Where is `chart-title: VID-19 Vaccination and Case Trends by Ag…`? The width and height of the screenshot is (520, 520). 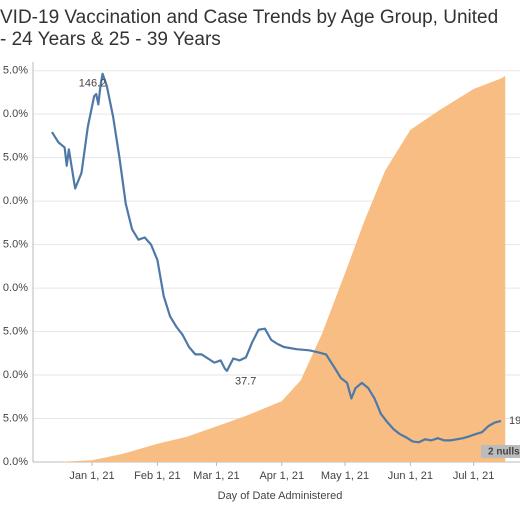
chart-title: VID-19 Vaccination and Case Trends by Ag… is located at coordinates (249, 17).